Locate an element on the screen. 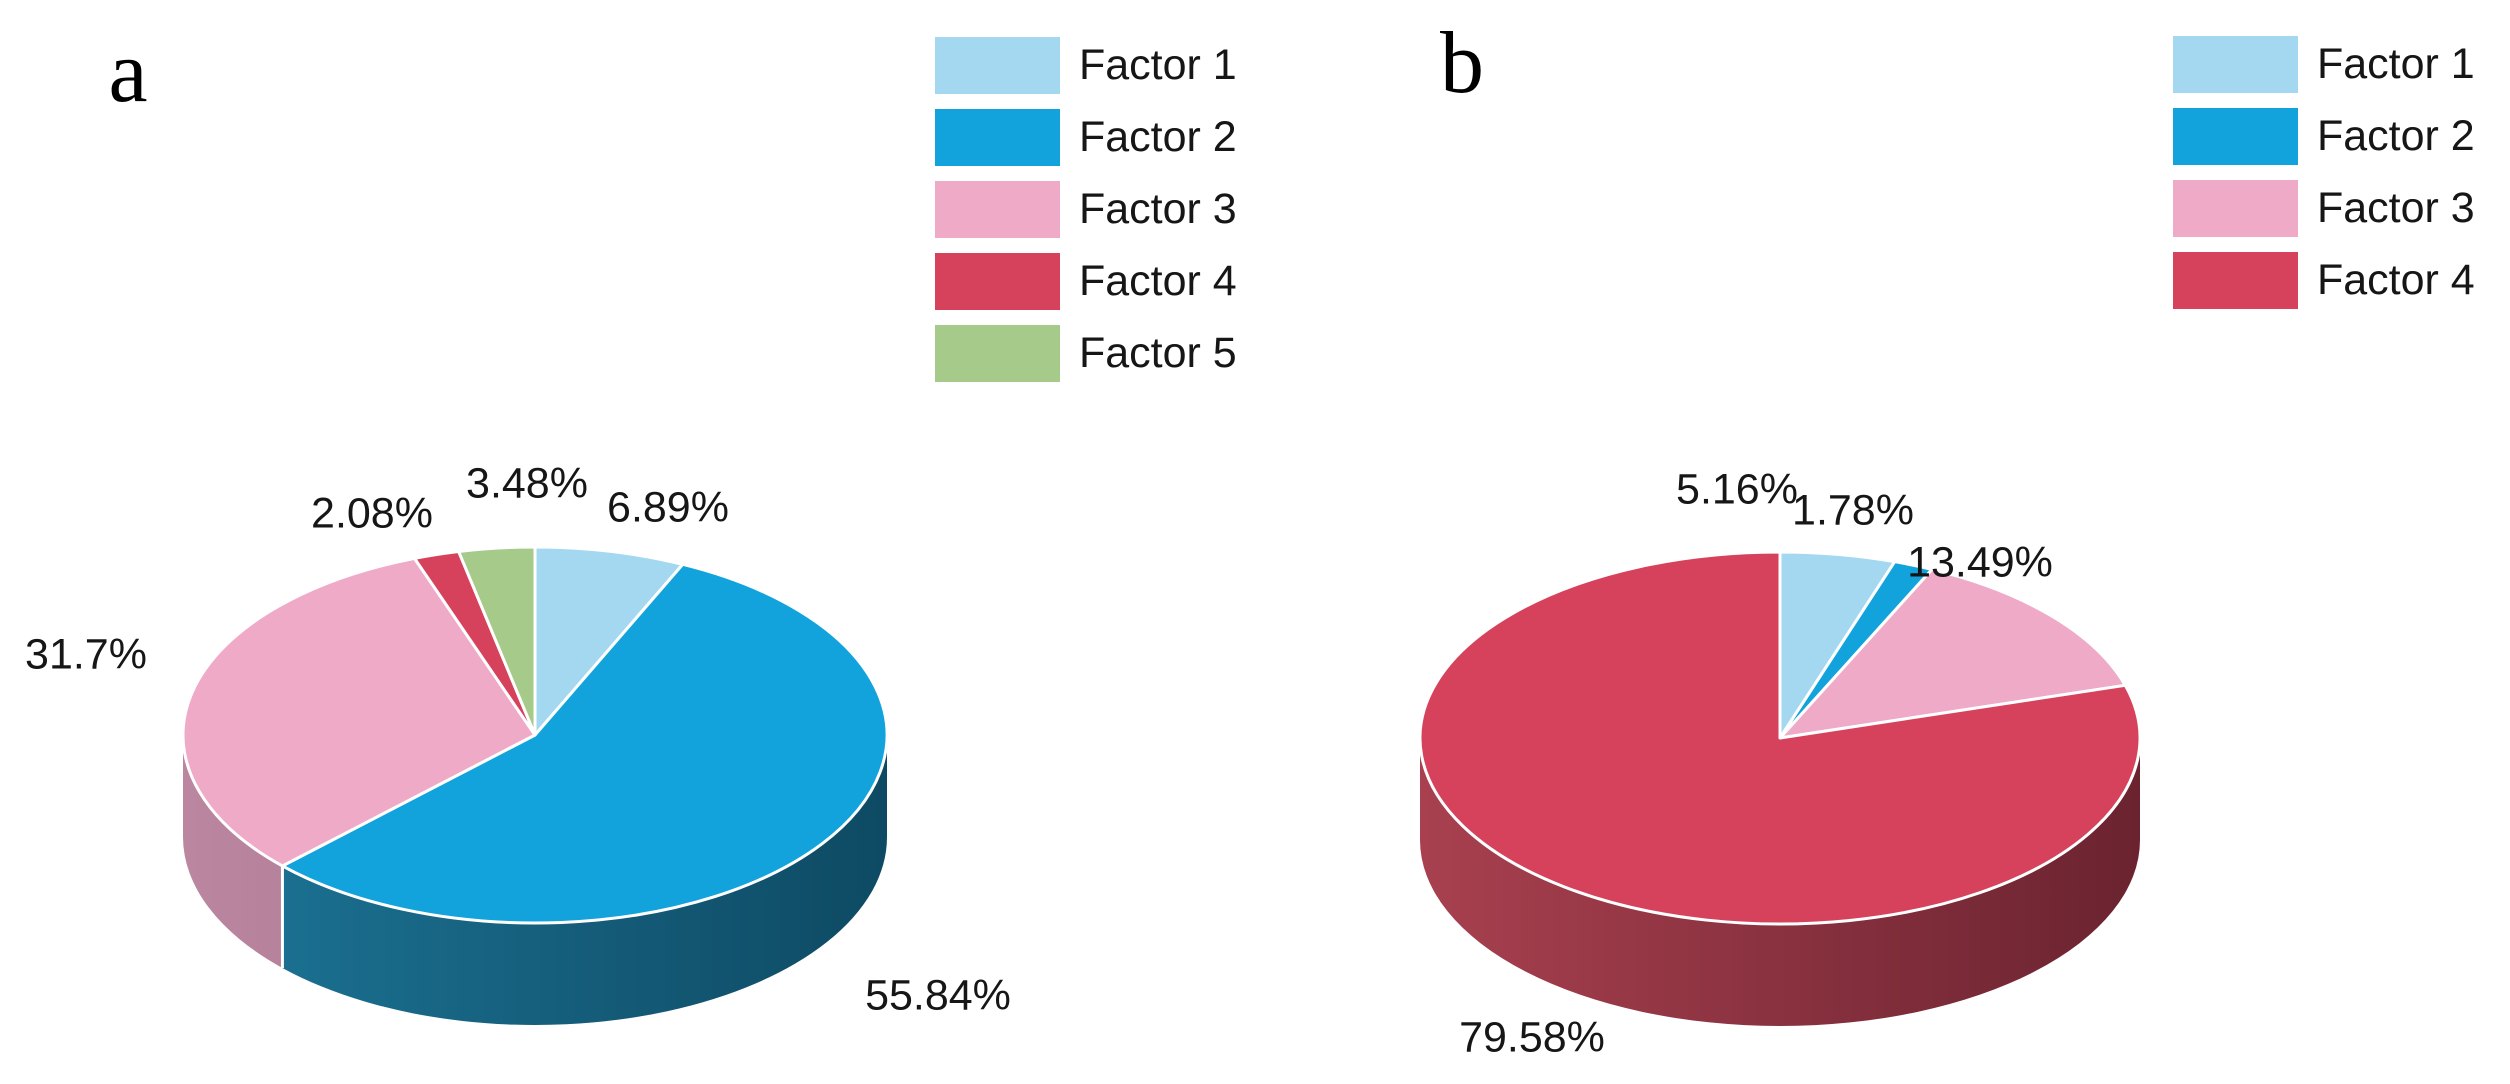 The image size is (2510, 1084). legend-a: Factor 1 Factor 2 Factor 3 Factor 4 Factor 5 is located at coordinates (1086, 217).